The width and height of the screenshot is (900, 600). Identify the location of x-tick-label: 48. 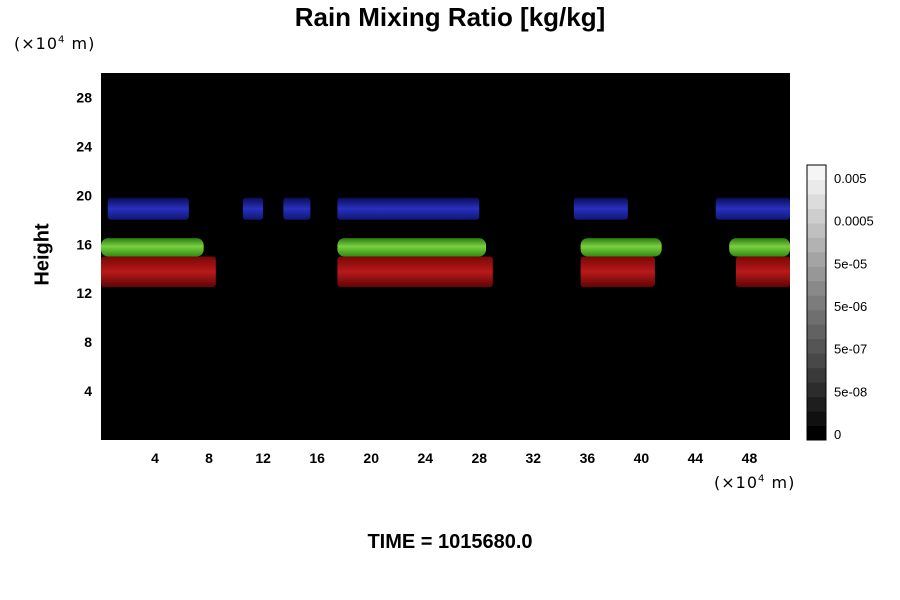
(750, 458).